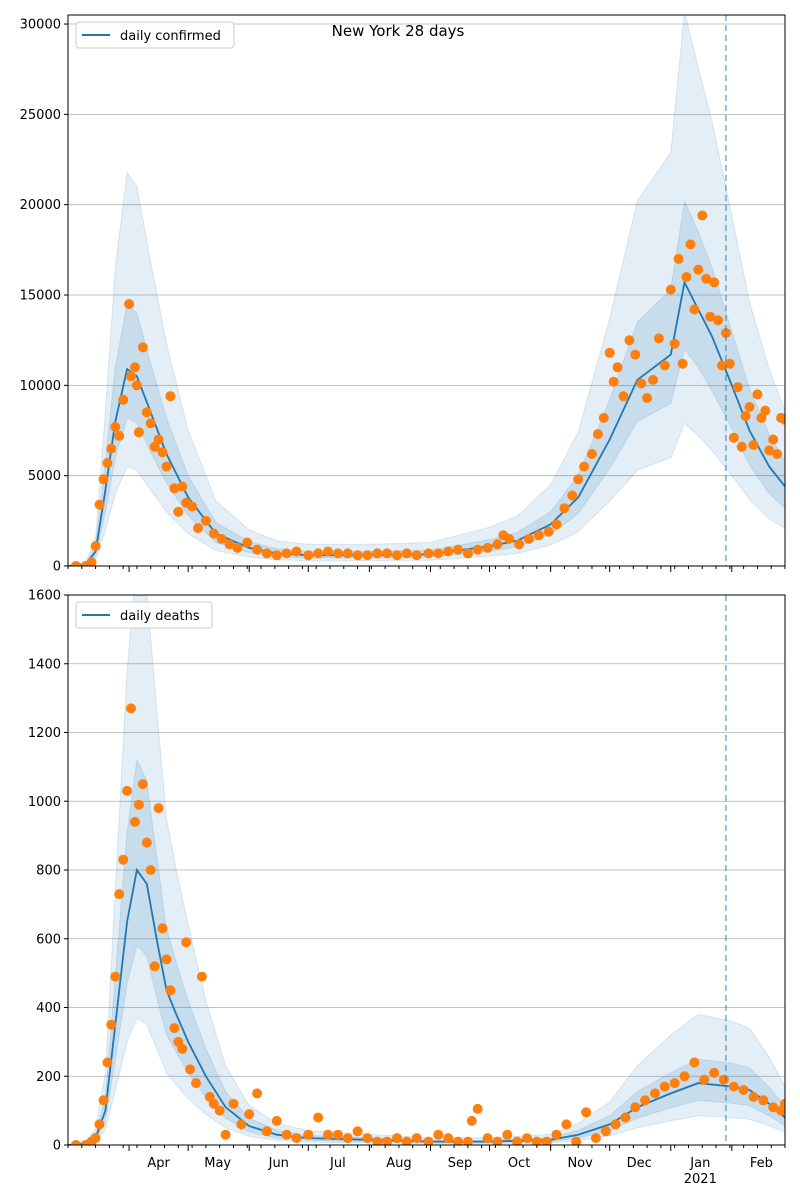  I want to click on y-tick-label: 1400, so click(44, 664).